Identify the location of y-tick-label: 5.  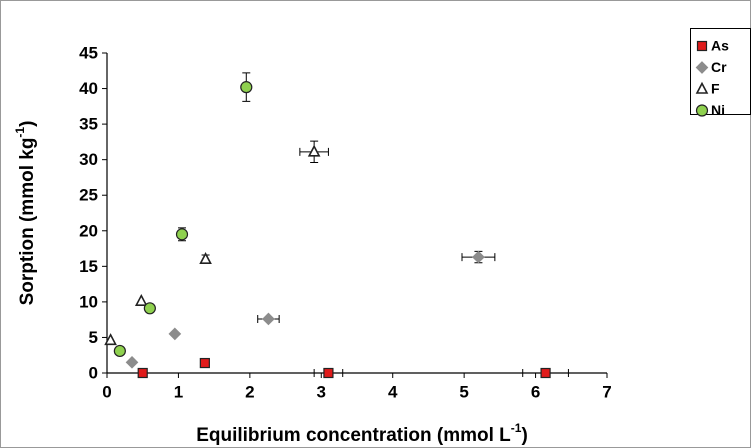
(93, 337).